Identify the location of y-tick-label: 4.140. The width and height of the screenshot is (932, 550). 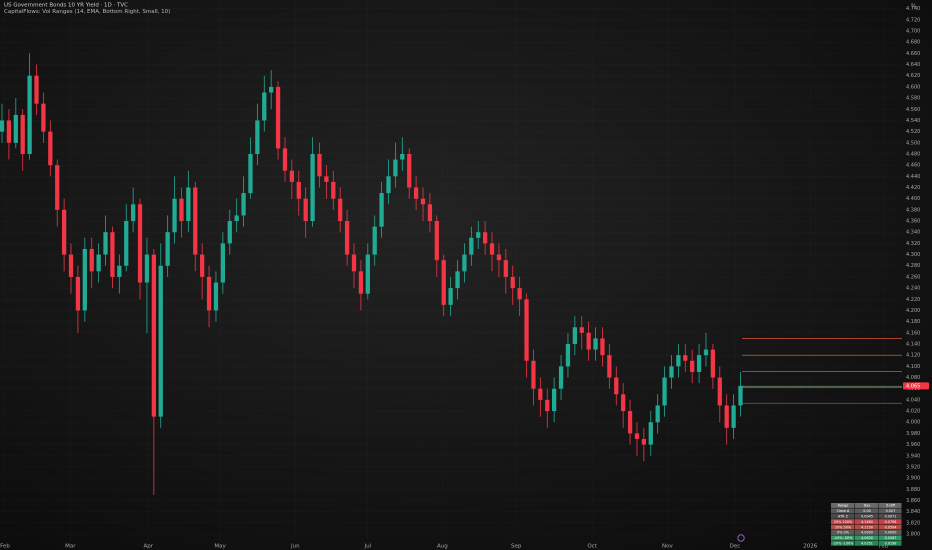
(913, 344).